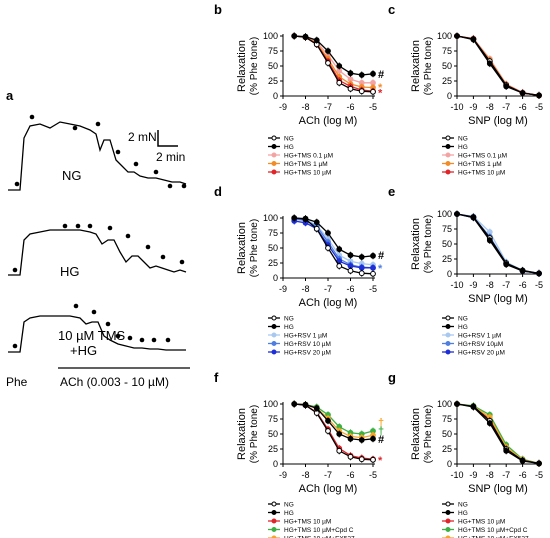  Describe the element at coordinates (218, 9) in the screenshot. I see `panel-label-b: b` at that location.